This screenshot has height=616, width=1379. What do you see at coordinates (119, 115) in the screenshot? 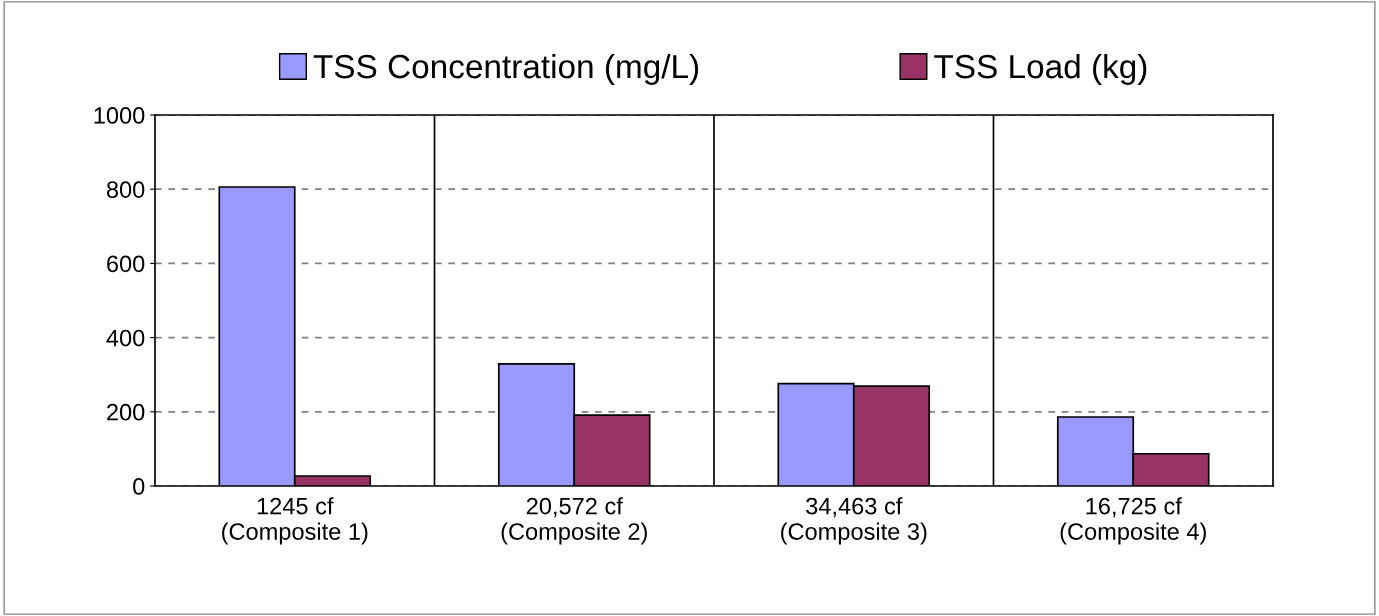
I see `y-tick-label: 1000` at bounding box center [119, 115].